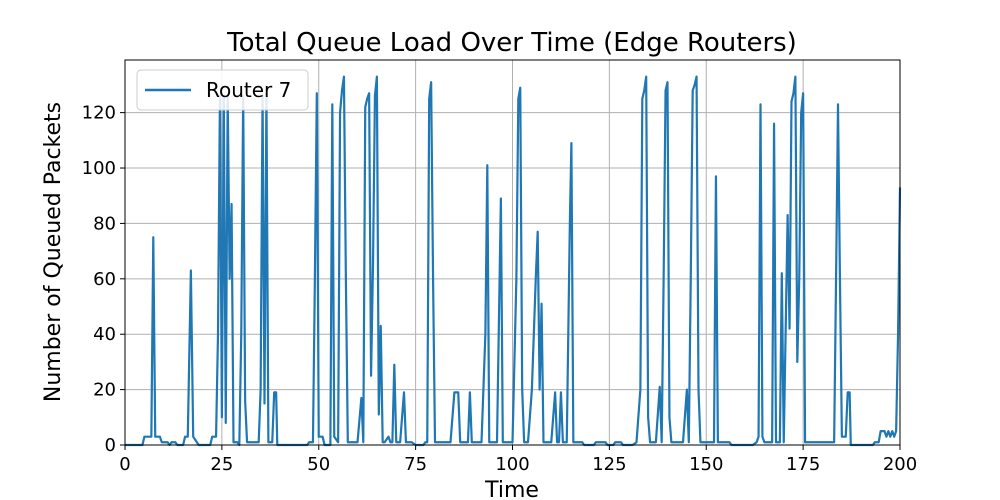 The image size is (1000, 500). I want to click on y-tick-label: 120, so click(99, 113).